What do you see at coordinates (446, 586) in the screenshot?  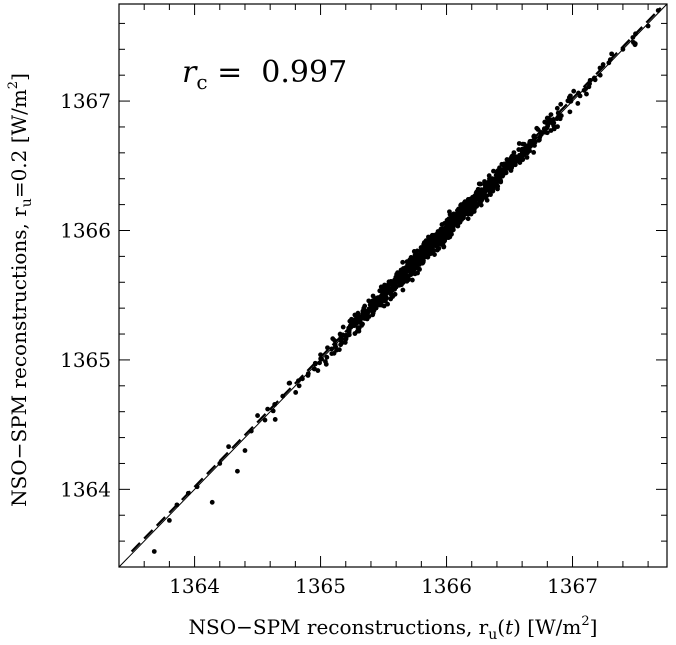 I see `x-tick-label: 1366` at bounding box center [446, 586].